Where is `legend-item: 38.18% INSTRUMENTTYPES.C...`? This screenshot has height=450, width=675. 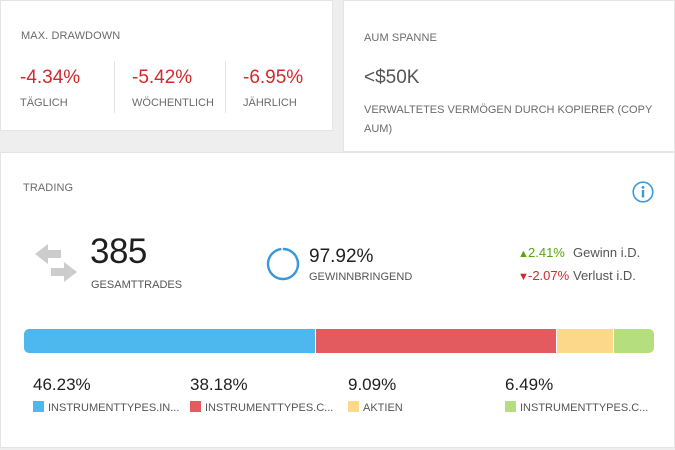 legend-item: 38.18% INSTRUMENTTYPES.C... is located at coordinates (261, 394).